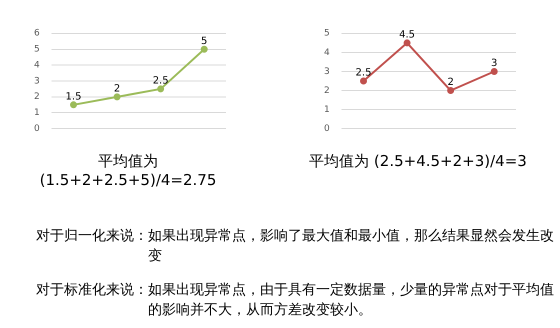  Describe the element at coordinates (74, 96) in the screenshot. I see `data-label: 1.5` at that location.